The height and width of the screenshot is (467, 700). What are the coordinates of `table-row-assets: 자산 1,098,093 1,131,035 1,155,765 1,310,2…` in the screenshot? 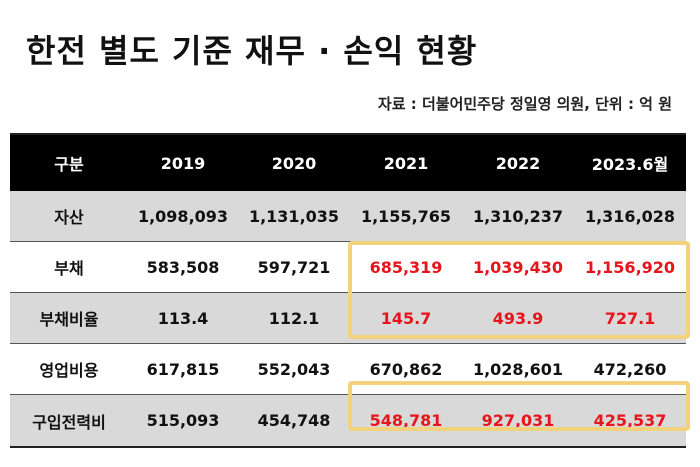 It's located at (348, 216).